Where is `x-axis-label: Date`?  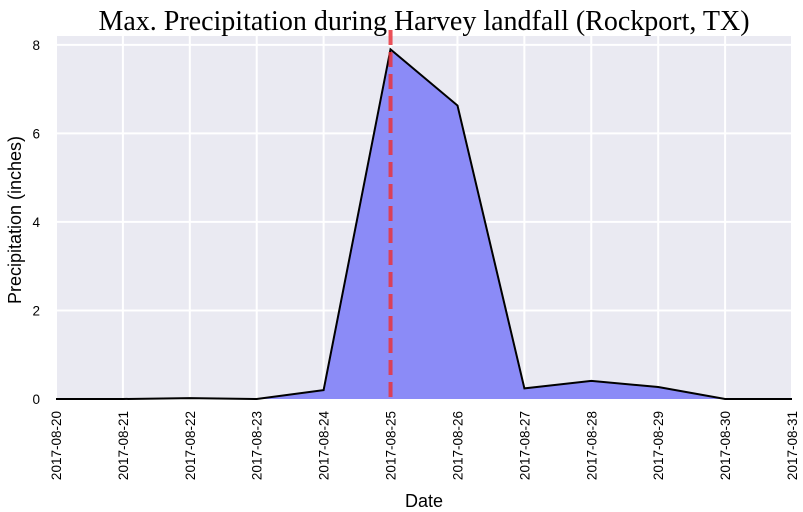
x-axis-label: Date is located at coordinates (424, 501).